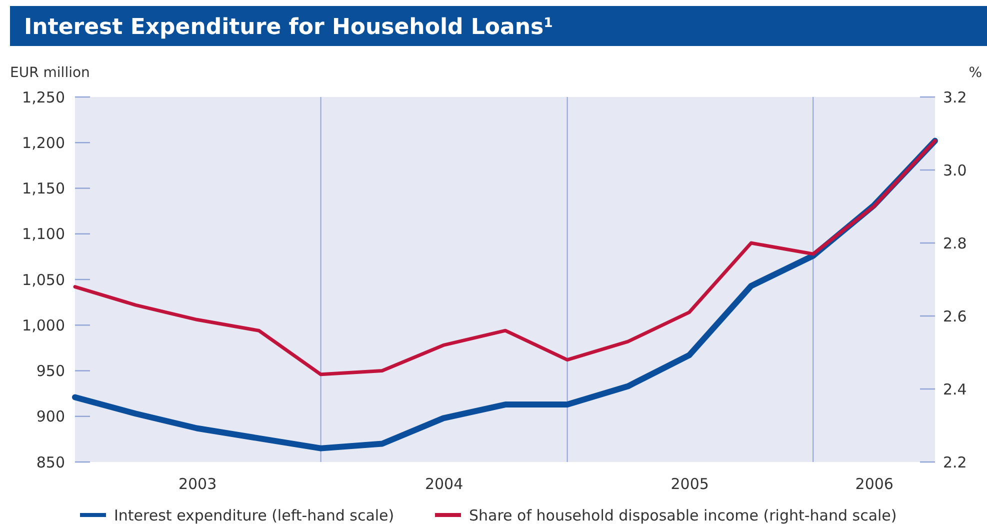 The height and width of the screenshot is (524, 987). Describe the element at coordinates (43, 189) in the screenshot. I see `y-tick-label: 1,150` at that location.